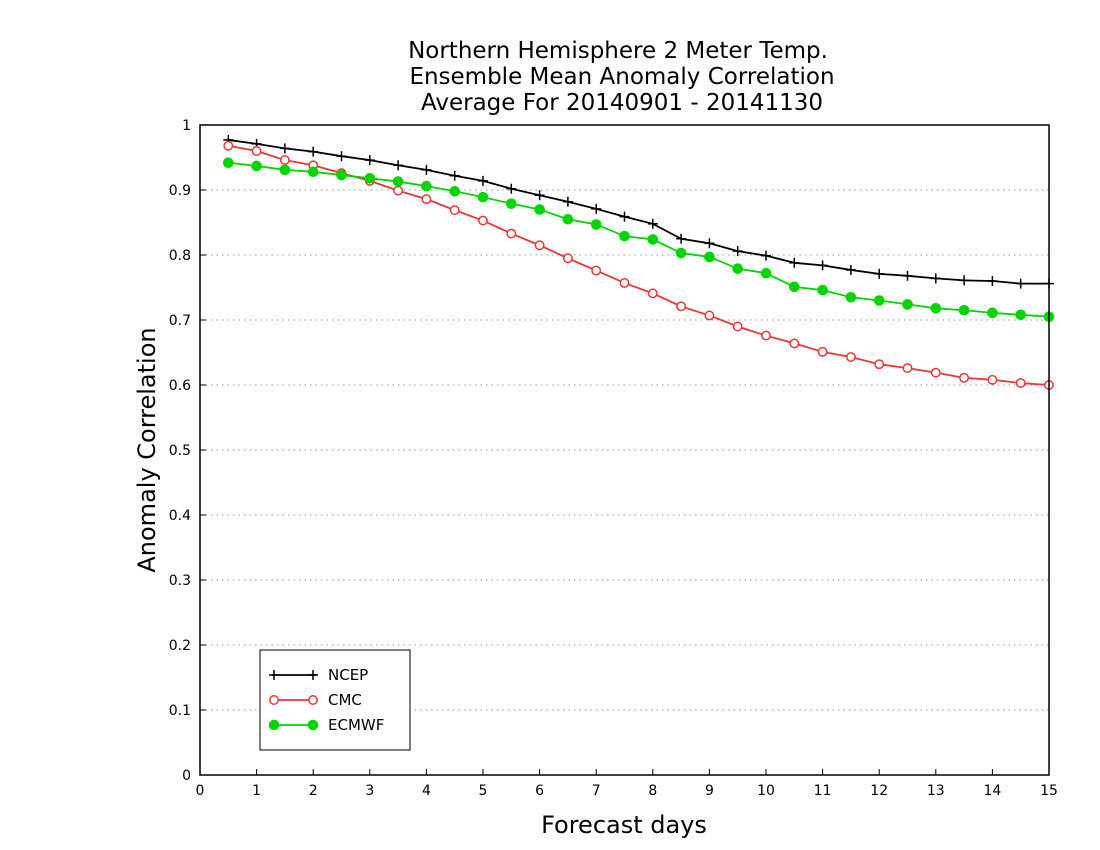 The image size is (1100, 850). Describe the element at coordinates (256, 791) in the screenshot. I see `x-tick-label: 1` at that location.